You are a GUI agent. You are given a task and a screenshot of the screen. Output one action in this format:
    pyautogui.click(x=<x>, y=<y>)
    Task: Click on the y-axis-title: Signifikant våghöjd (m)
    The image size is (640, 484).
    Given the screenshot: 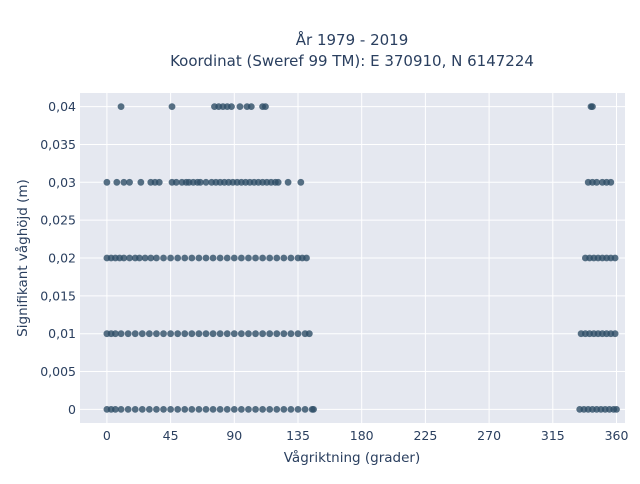 What is the action you would take?
    pyautogui.click(x=22, y=258)
    